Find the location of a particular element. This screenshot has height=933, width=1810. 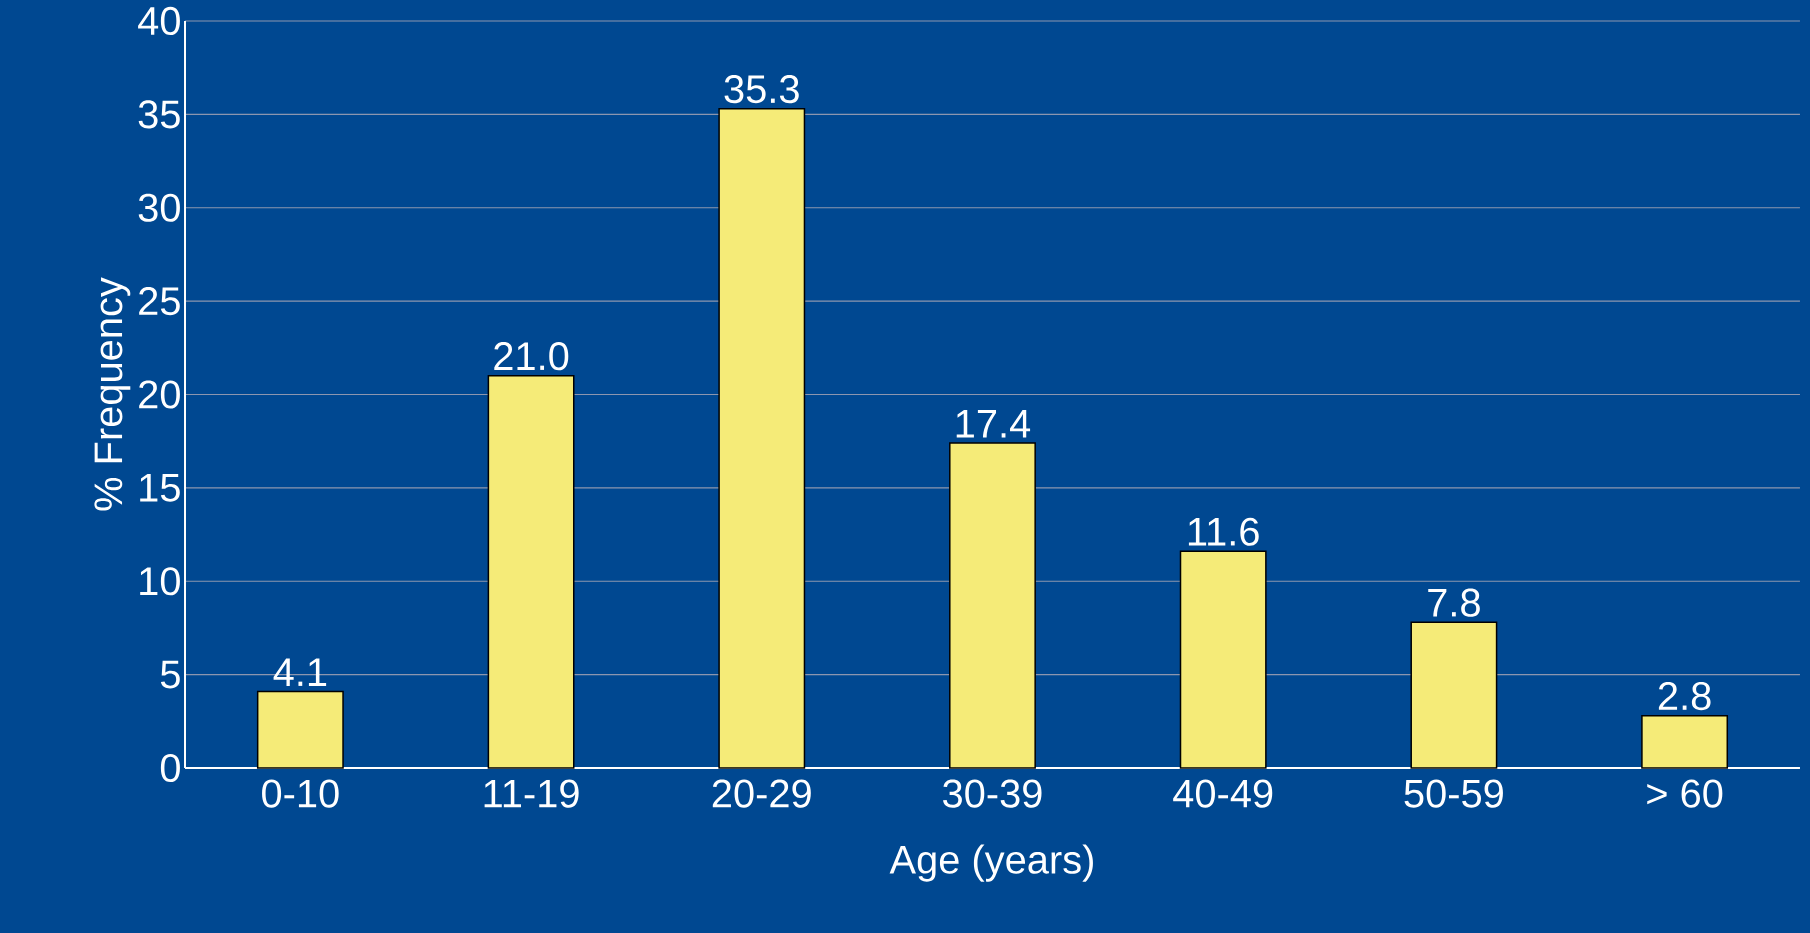

y-tick-label: 15 is located at coordinates (160, 487).